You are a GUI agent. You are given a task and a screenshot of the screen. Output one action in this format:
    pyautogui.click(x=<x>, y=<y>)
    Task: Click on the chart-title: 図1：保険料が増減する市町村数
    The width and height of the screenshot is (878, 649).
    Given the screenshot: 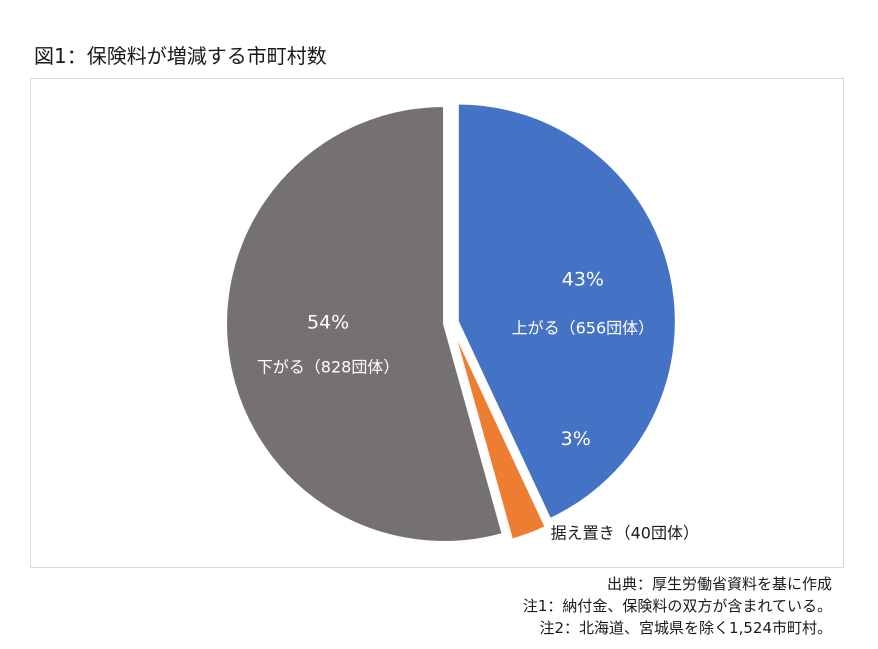 What is the action you would take?
    pyautogui.click(x=180, y=56)
    